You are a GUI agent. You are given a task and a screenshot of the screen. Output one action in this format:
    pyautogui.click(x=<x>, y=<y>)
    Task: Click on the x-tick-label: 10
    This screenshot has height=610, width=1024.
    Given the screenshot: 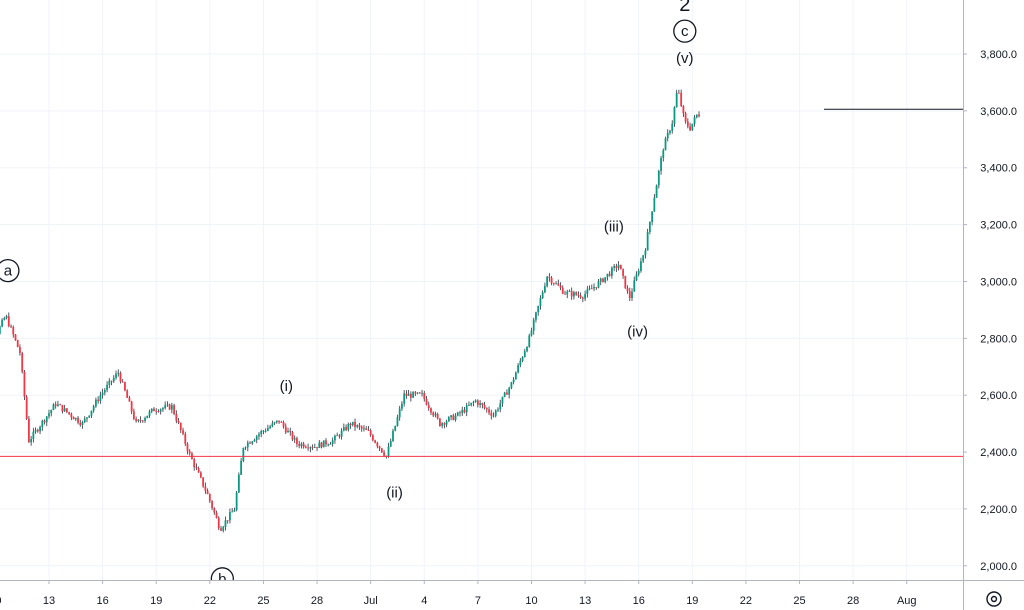 What is the action you would take?
    pyautogui.click(x=531, y=601)
    